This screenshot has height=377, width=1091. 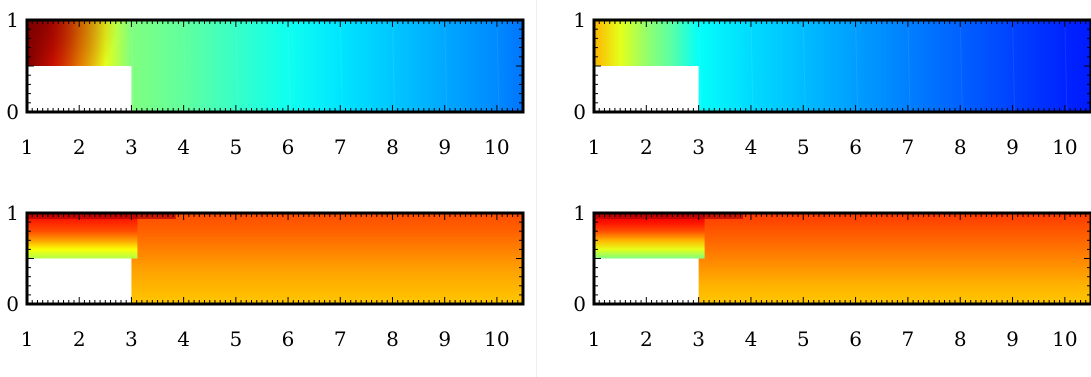 What do you see at coordinates (87, 43) in the screenshot?
I see `inlet-hotspot` at bounding box center [87, 43].